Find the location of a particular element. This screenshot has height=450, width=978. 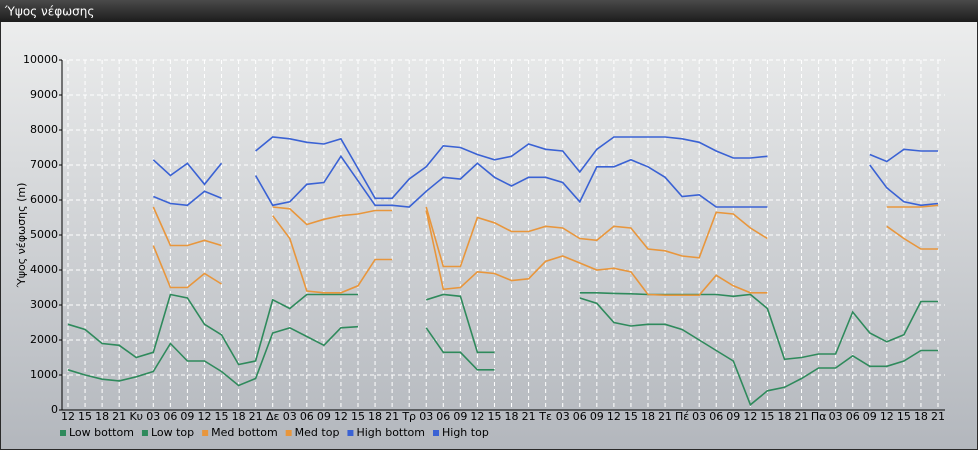

x-tick-label: Κυ is located at coordinates (136, 416).